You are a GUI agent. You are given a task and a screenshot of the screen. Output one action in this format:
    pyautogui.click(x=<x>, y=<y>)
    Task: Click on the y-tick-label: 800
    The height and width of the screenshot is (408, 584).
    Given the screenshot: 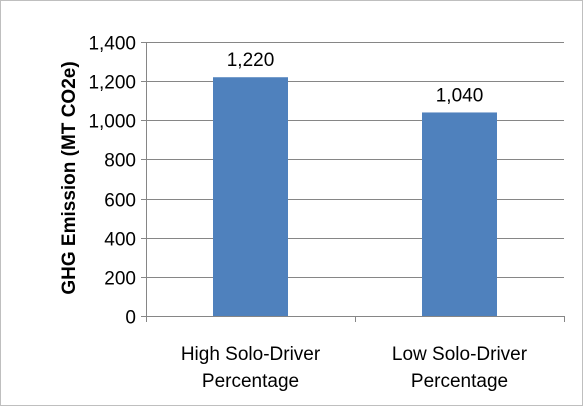 What is the action you would take?
    pyautogui.click(x=120, y=161)
    